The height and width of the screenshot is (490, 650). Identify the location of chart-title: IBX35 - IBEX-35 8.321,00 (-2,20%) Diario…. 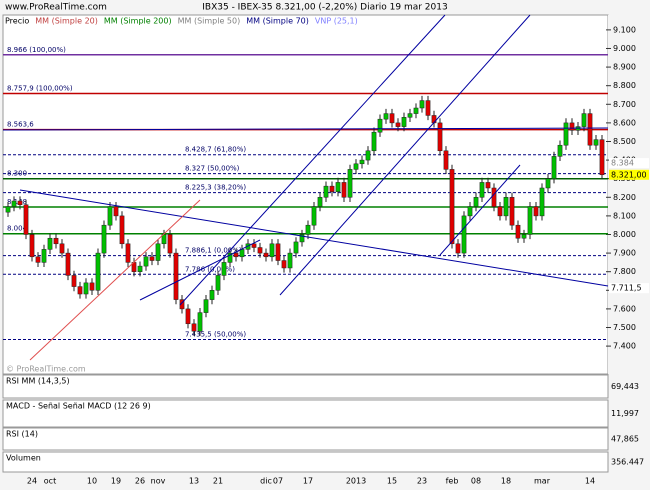
(324, 8).